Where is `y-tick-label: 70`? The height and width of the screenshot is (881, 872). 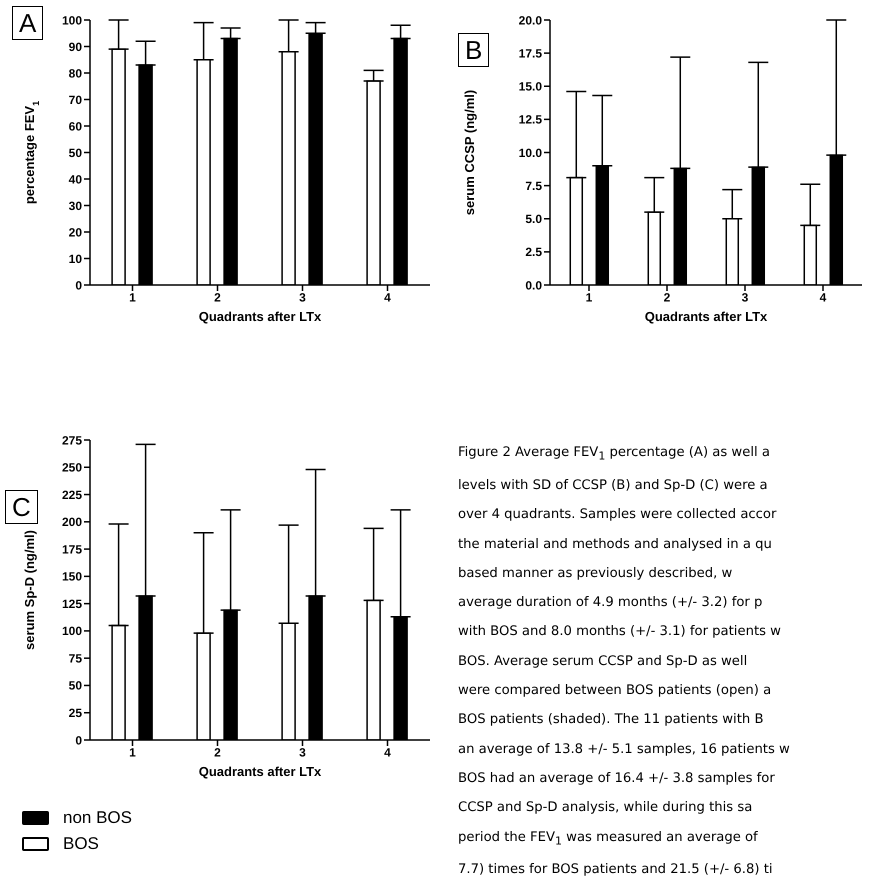 y-tick-label: 70 is located at coordinates (75, 99).